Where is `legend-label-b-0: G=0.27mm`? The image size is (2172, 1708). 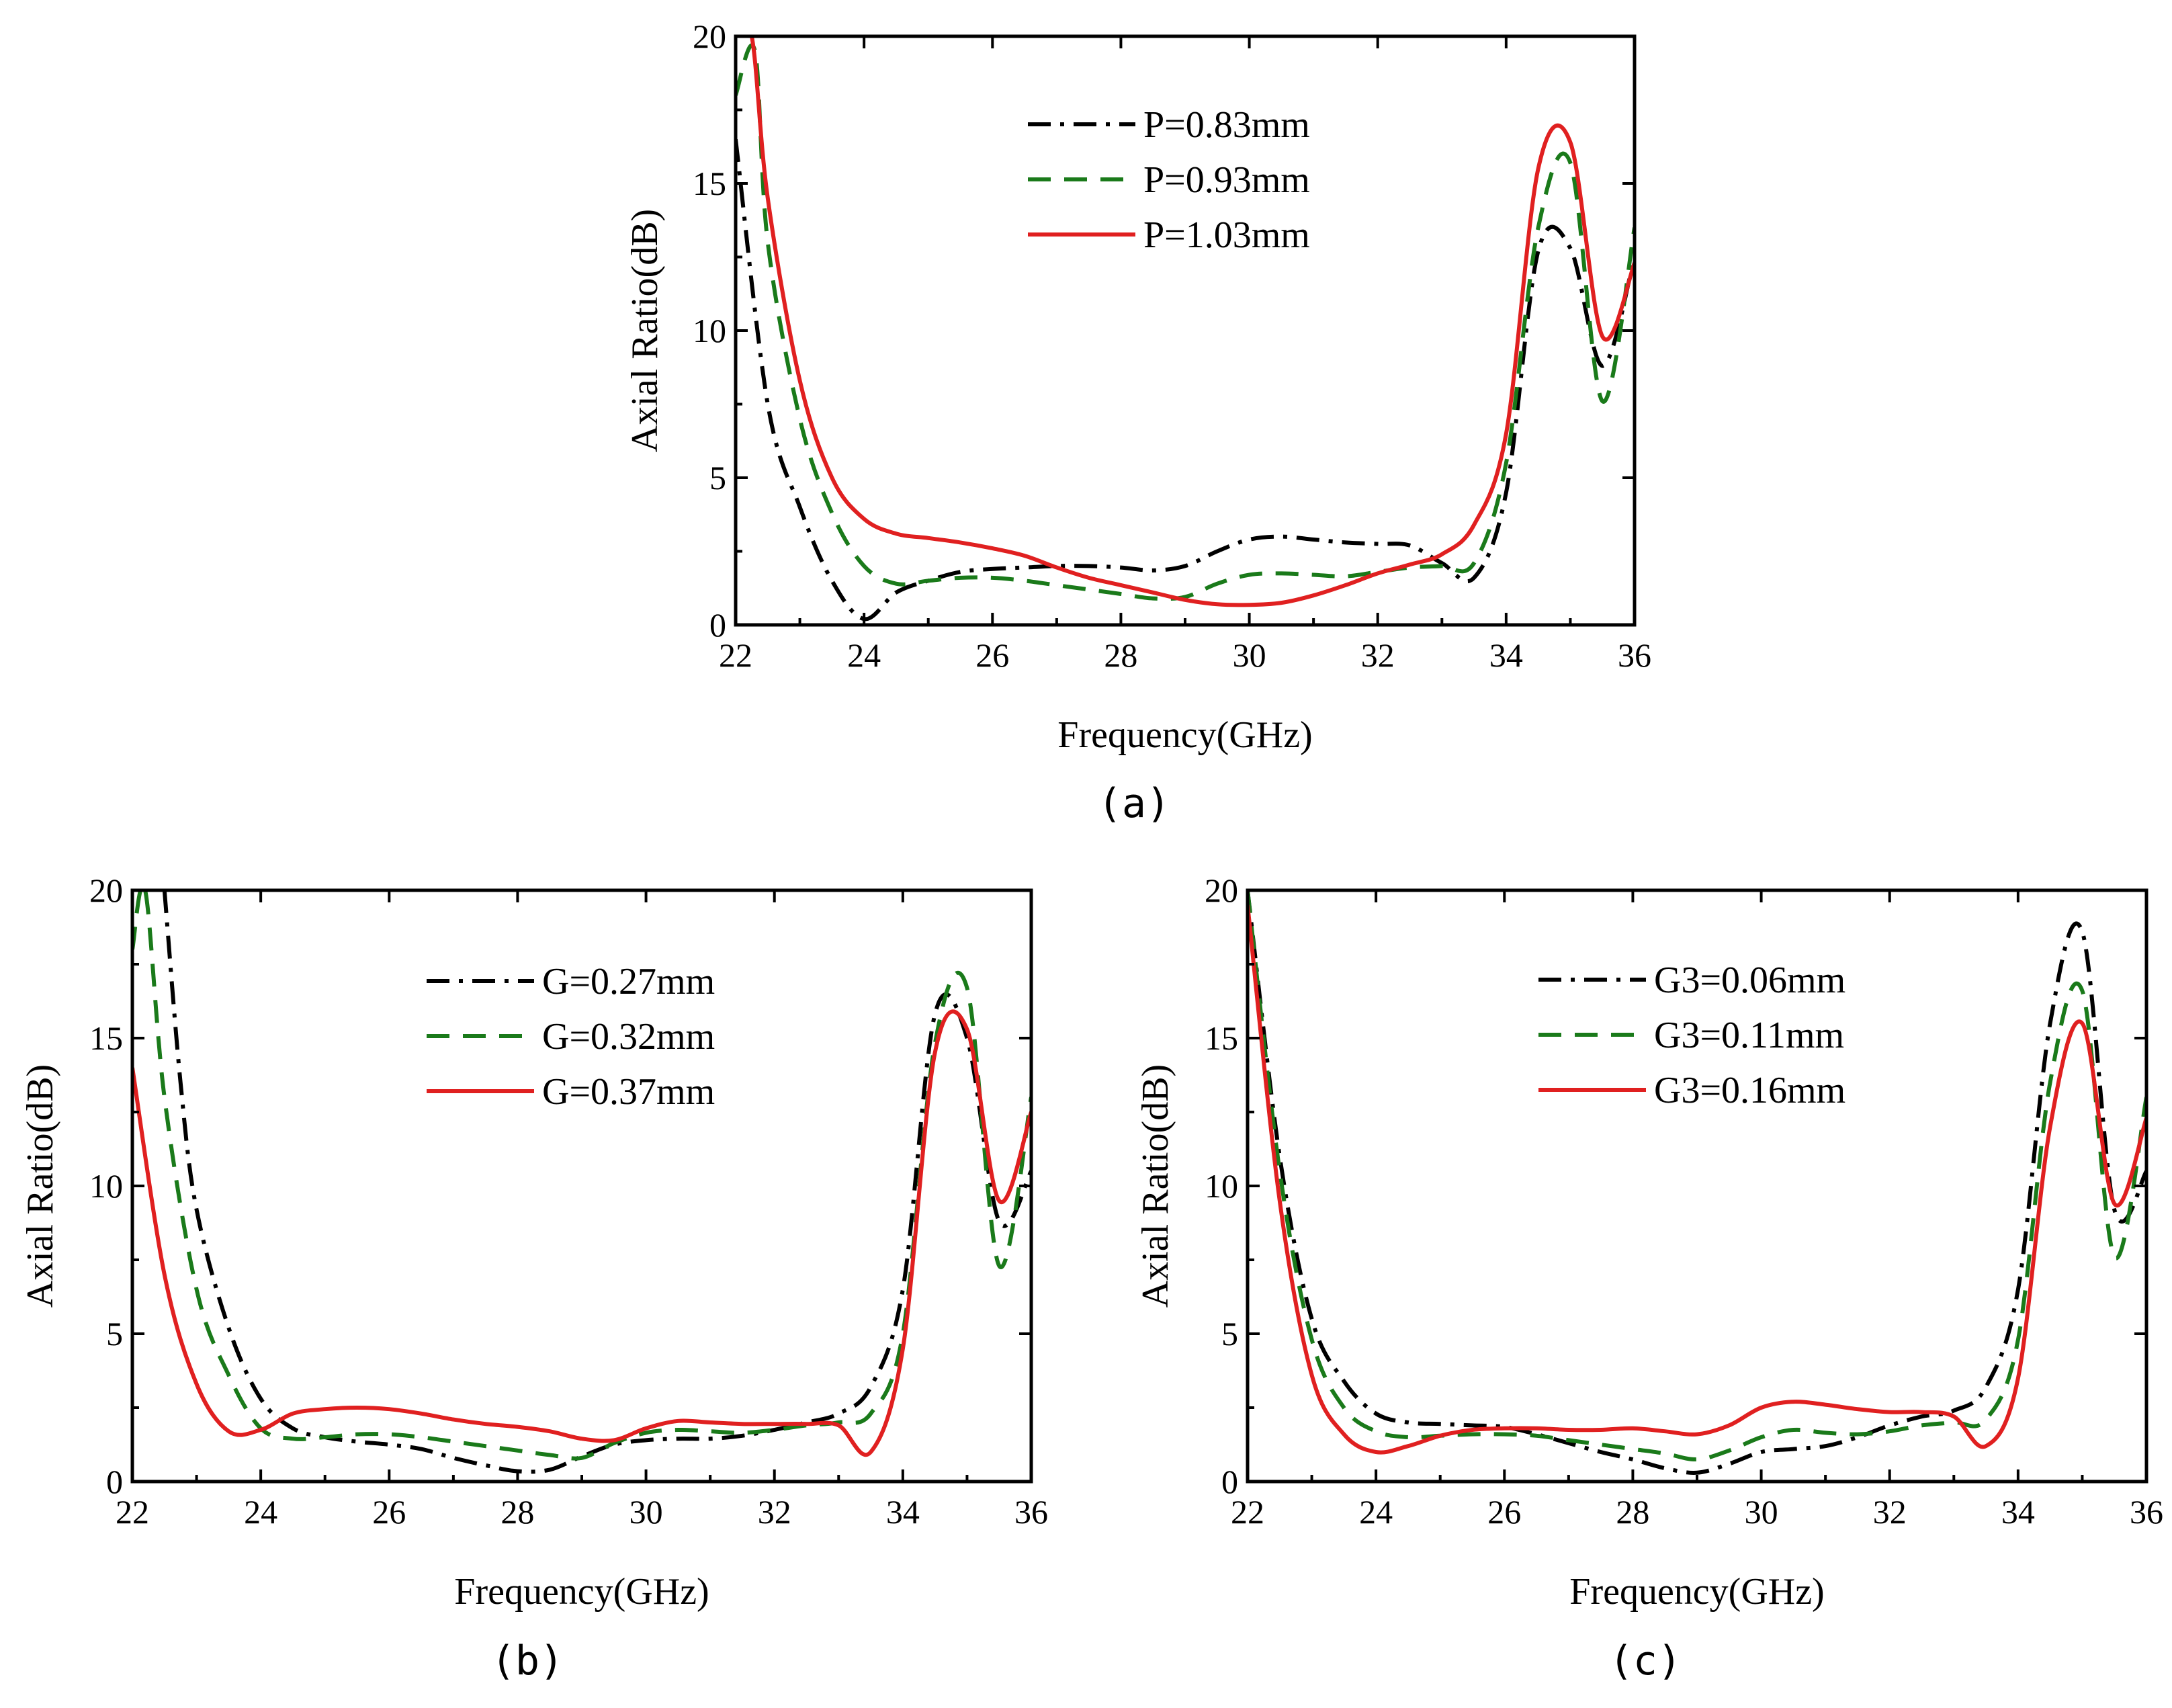
legend-label-b-0: G=0.27mm is located at coordinates (628, 981).